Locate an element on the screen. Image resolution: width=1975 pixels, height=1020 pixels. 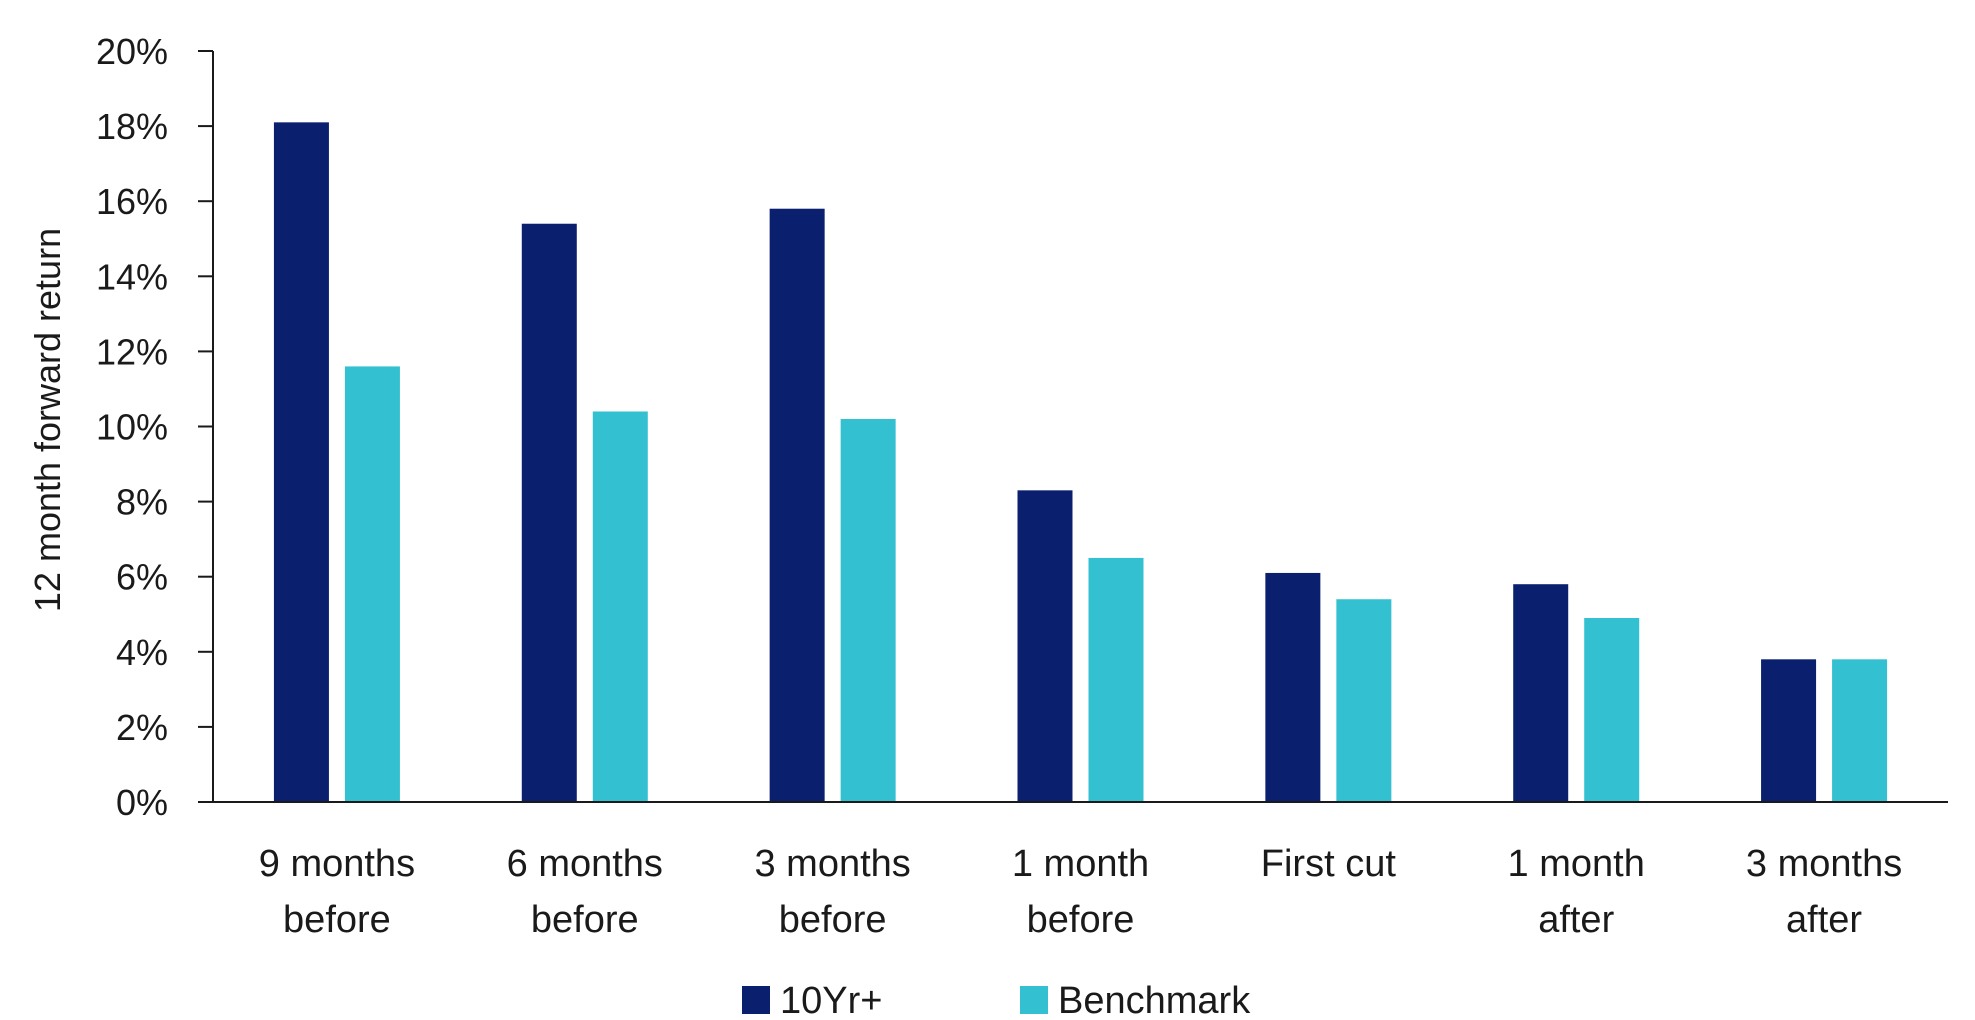
y-axis-ticks: 0% 2% 4% 6% 8% 10% 12% 14% 16% 18% 20% is located at coordinates (154, 427).